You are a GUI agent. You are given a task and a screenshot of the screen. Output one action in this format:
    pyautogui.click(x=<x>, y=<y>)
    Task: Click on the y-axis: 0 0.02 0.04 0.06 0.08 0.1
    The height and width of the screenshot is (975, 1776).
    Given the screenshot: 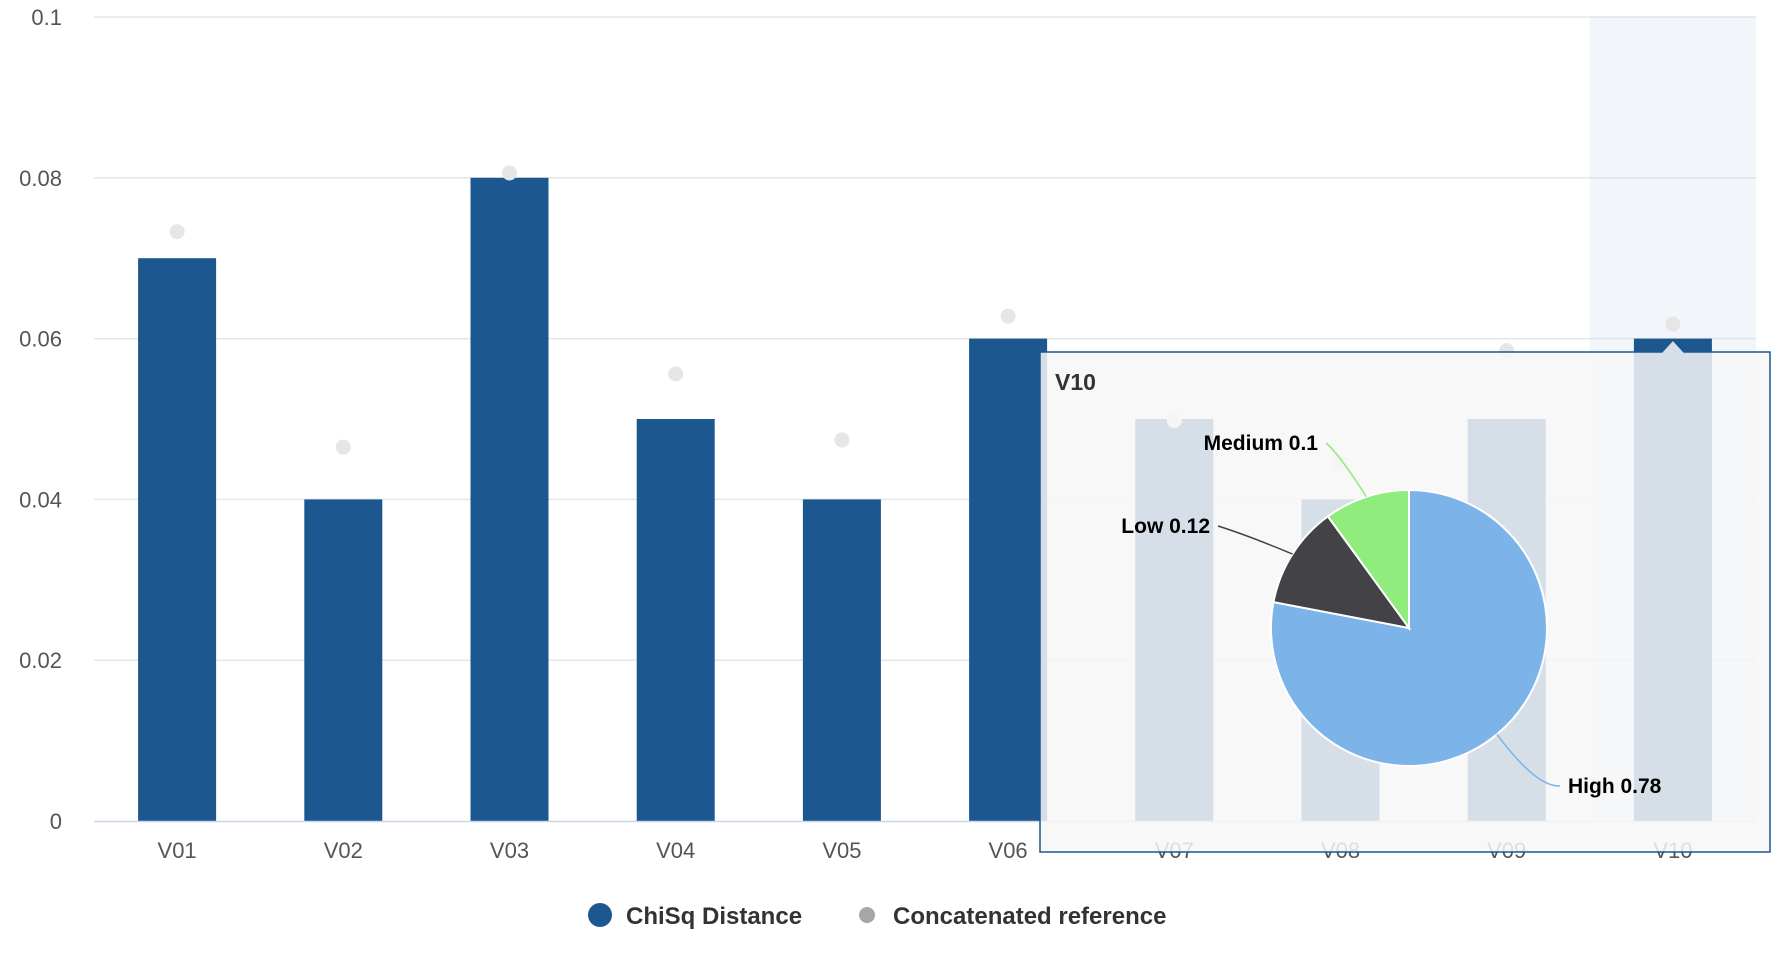 What is the action you would take?
    pyautogui.click(x=40, y=419)
    